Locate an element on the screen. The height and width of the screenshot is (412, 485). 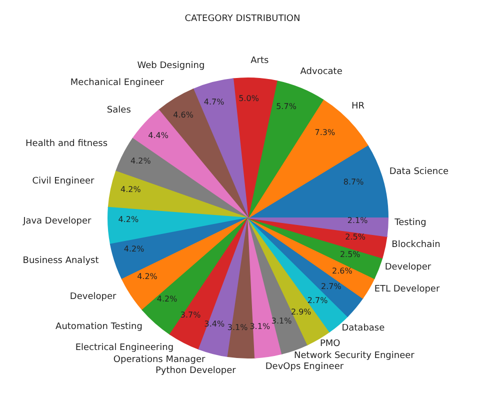
slice-label: Data Science is located at coordinates (419, 171).